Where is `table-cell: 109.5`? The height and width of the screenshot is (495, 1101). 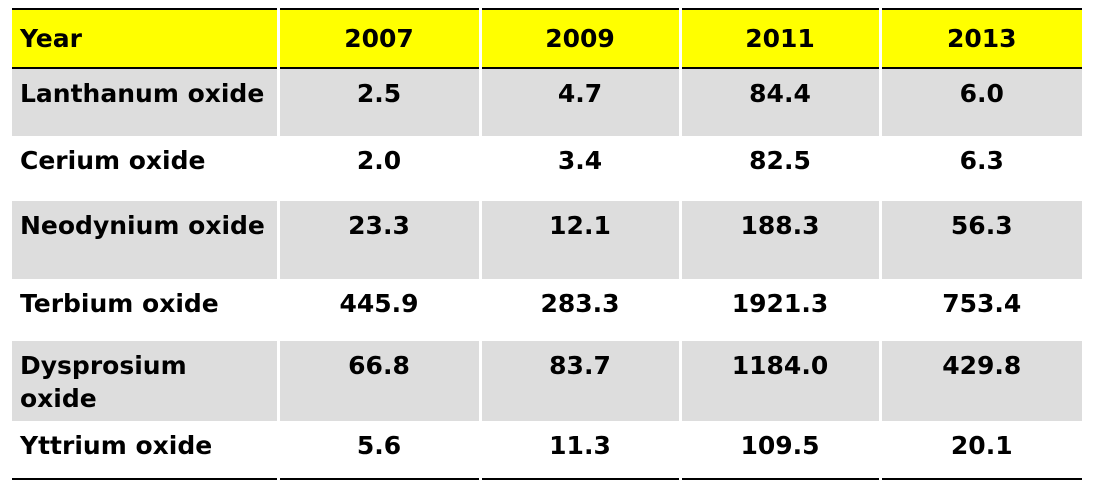
table-cell: 109.5 is located at coordinates (779, 450).